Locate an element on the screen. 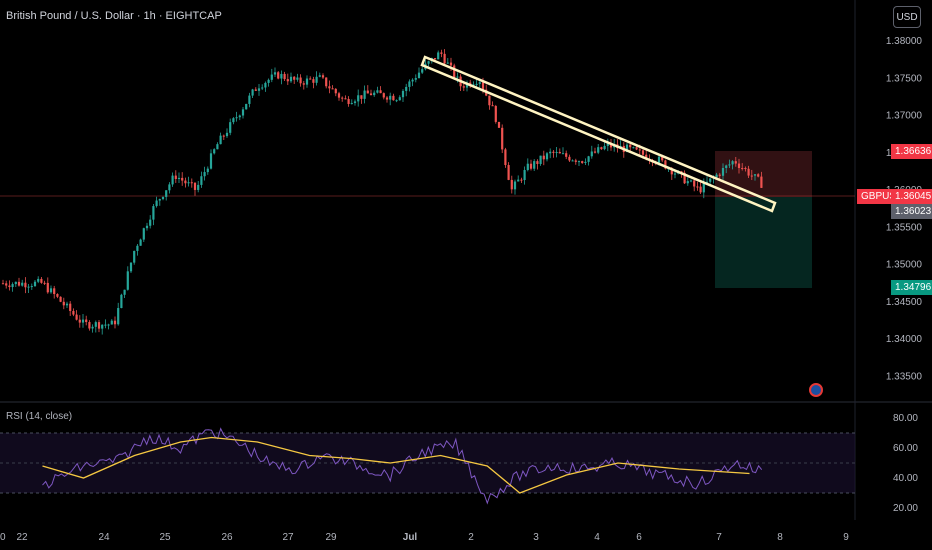  price-tick-label: 1.33500 is located at coordinates (904, 376).